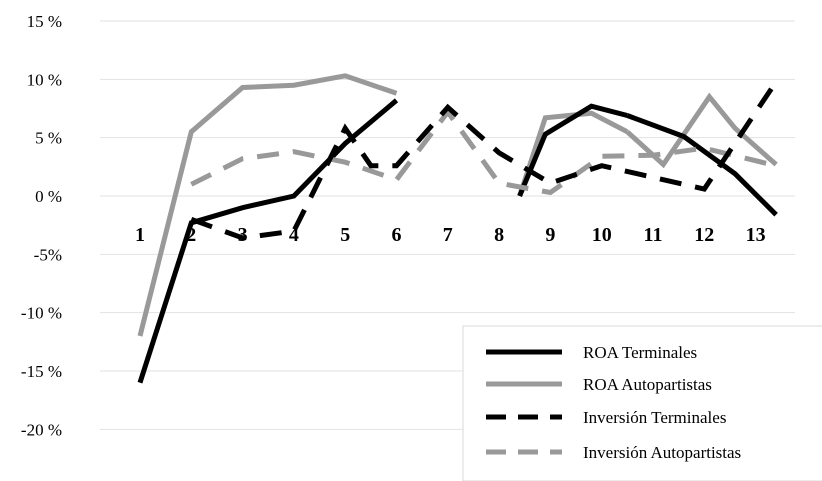 The height and width of the screenshot is (481, 822). Describe the element at coordinates (44, 79) in the screenshot. I see `y-tick-label: 10 %` at that location.